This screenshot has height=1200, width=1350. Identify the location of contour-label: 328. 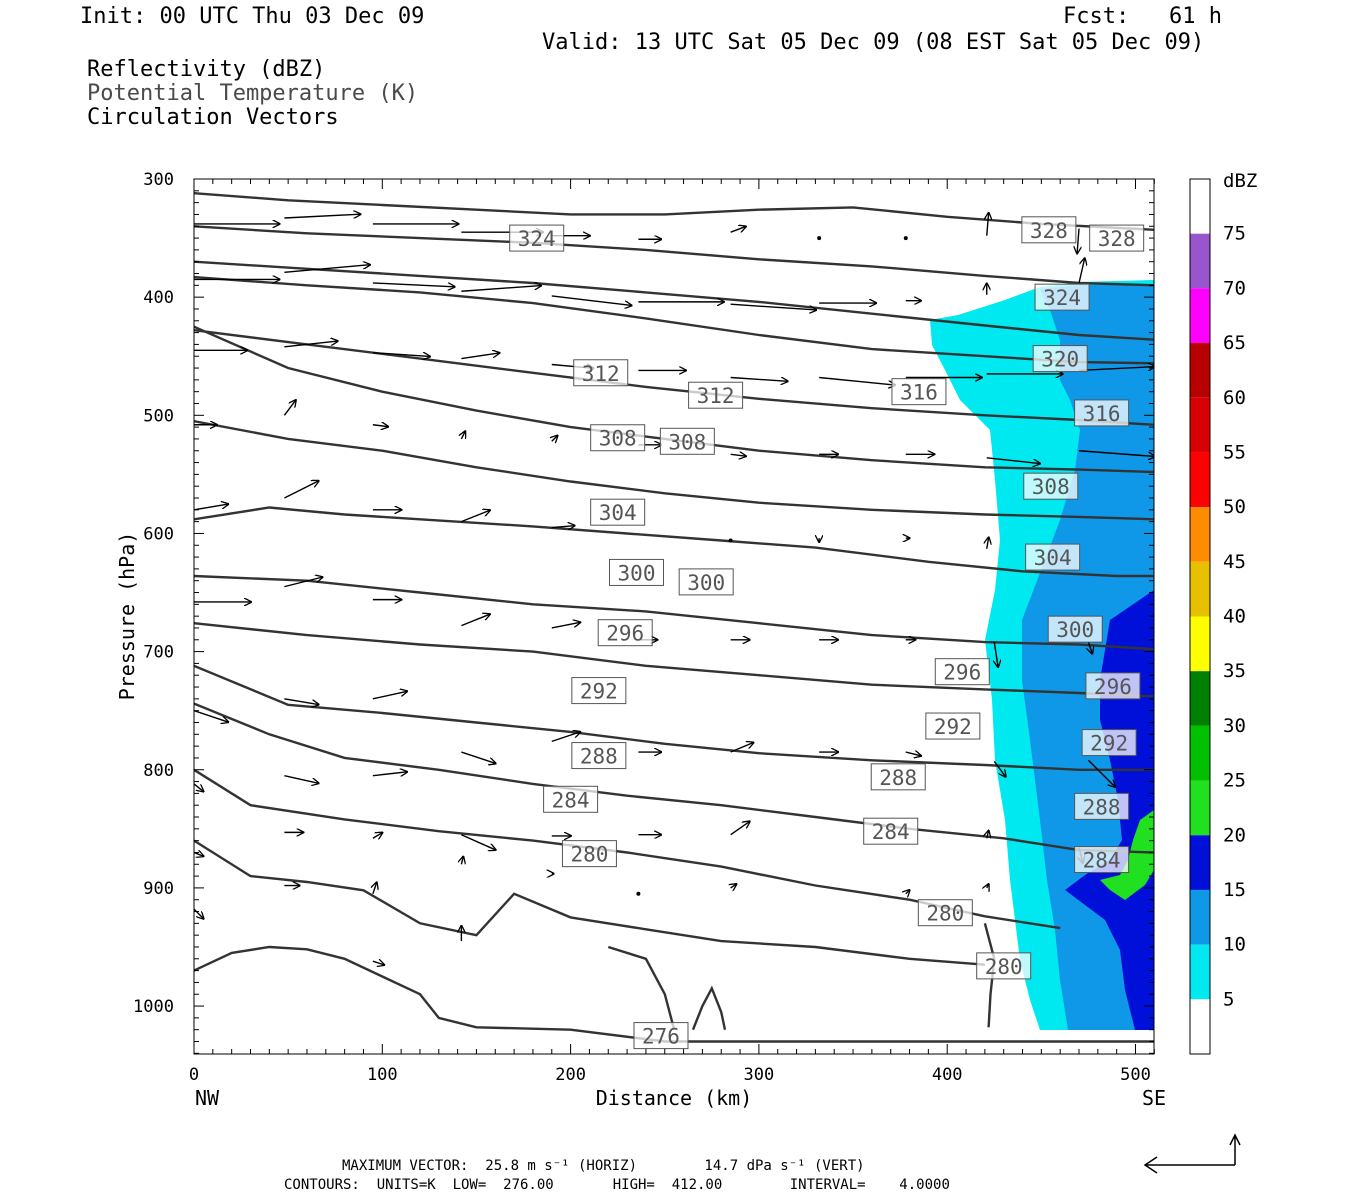
(1049, 230).